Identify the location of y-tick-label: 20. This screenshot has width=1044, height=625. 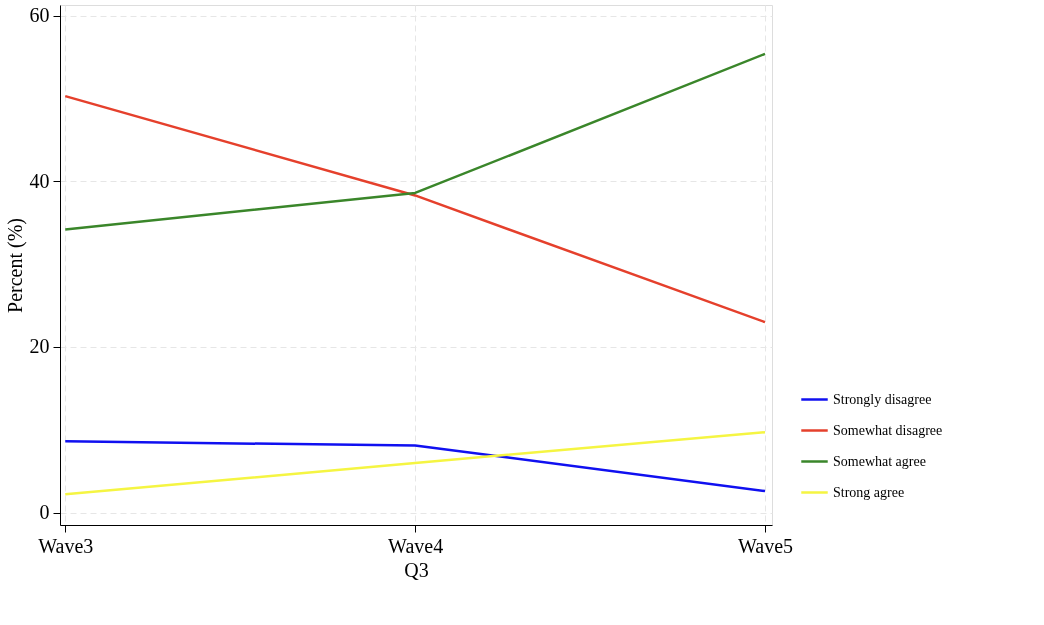
(39, 346).